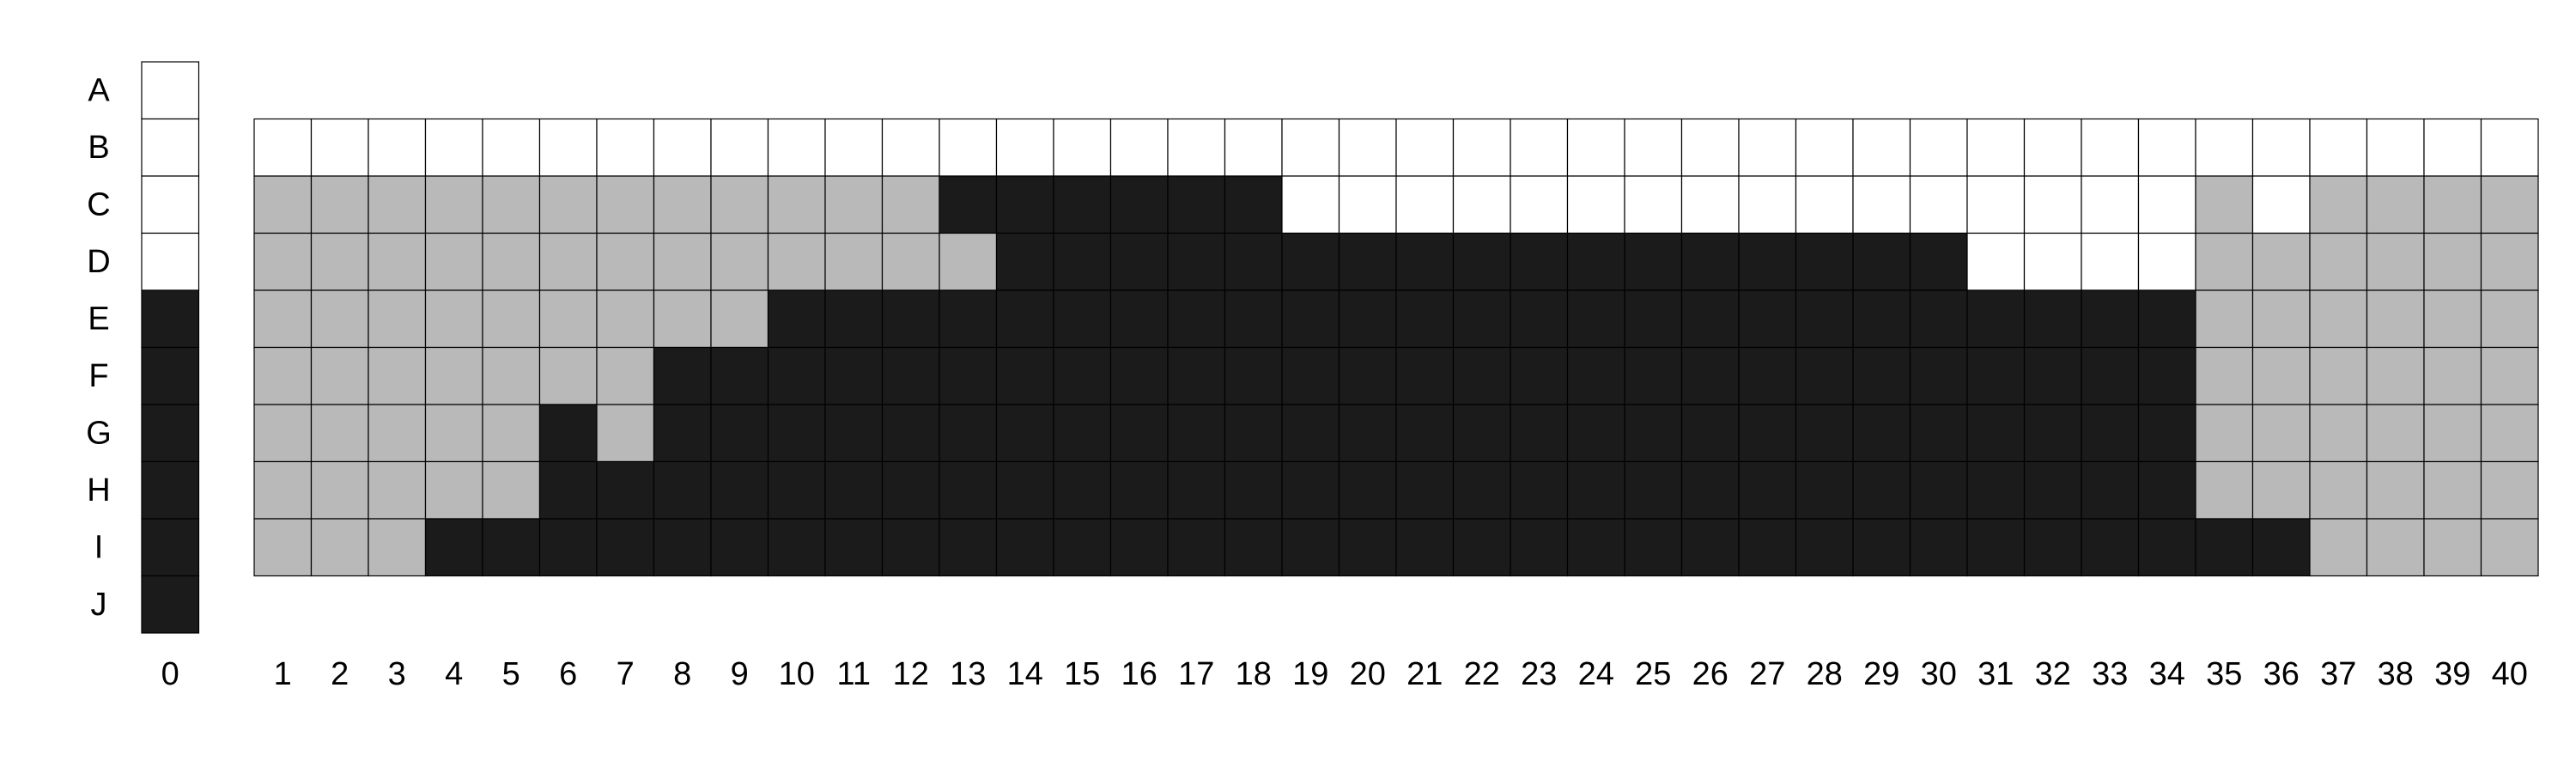 The width and height of the screenshot is (2576, 773). Describe the element at coordinates (340, 674) in the screenshot. I see `column-label-2: 2` at that location.